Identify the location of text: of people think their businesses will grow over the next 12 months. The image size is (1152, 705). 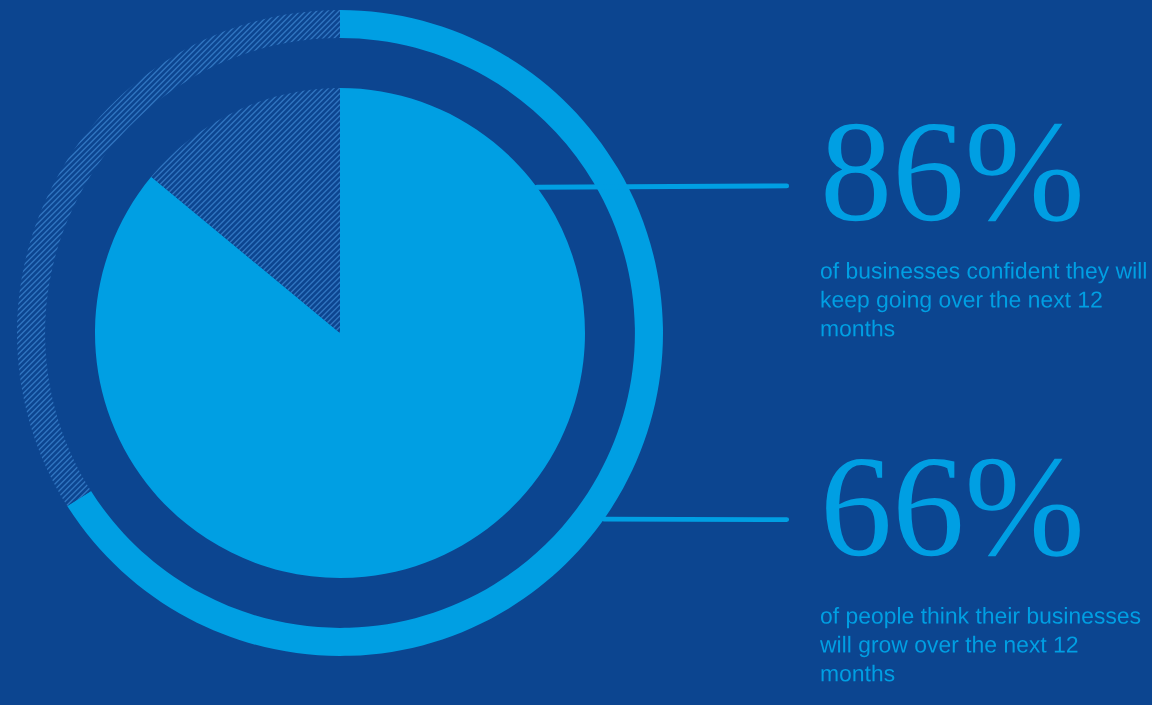
(980, 644).